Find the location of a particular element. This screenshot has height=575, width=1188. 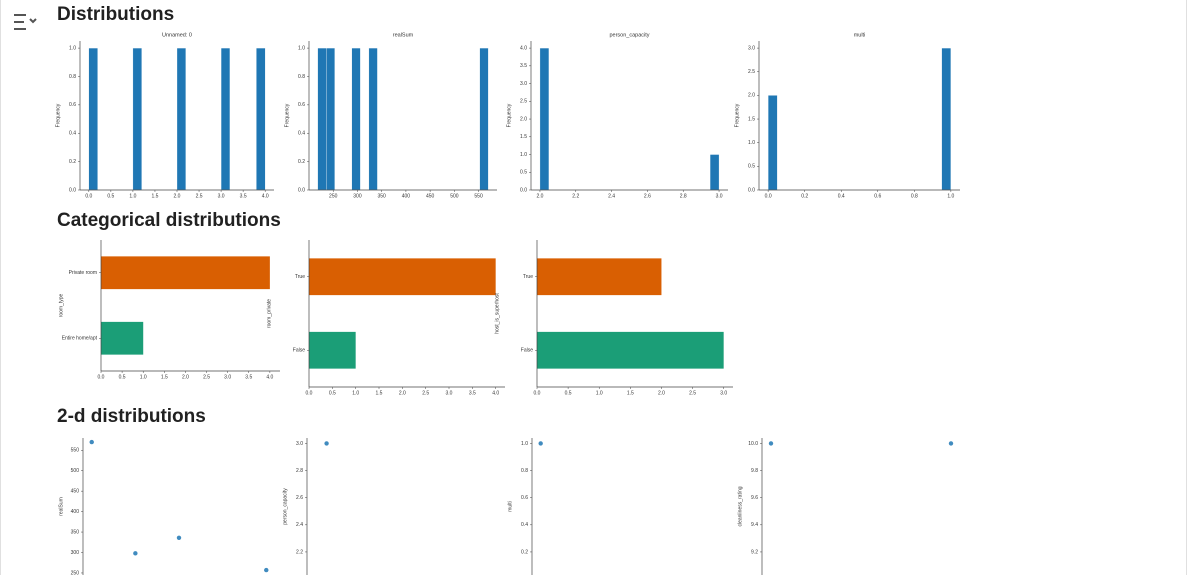

x-tick-label: 2.5 is located at coordinates (692, 393).